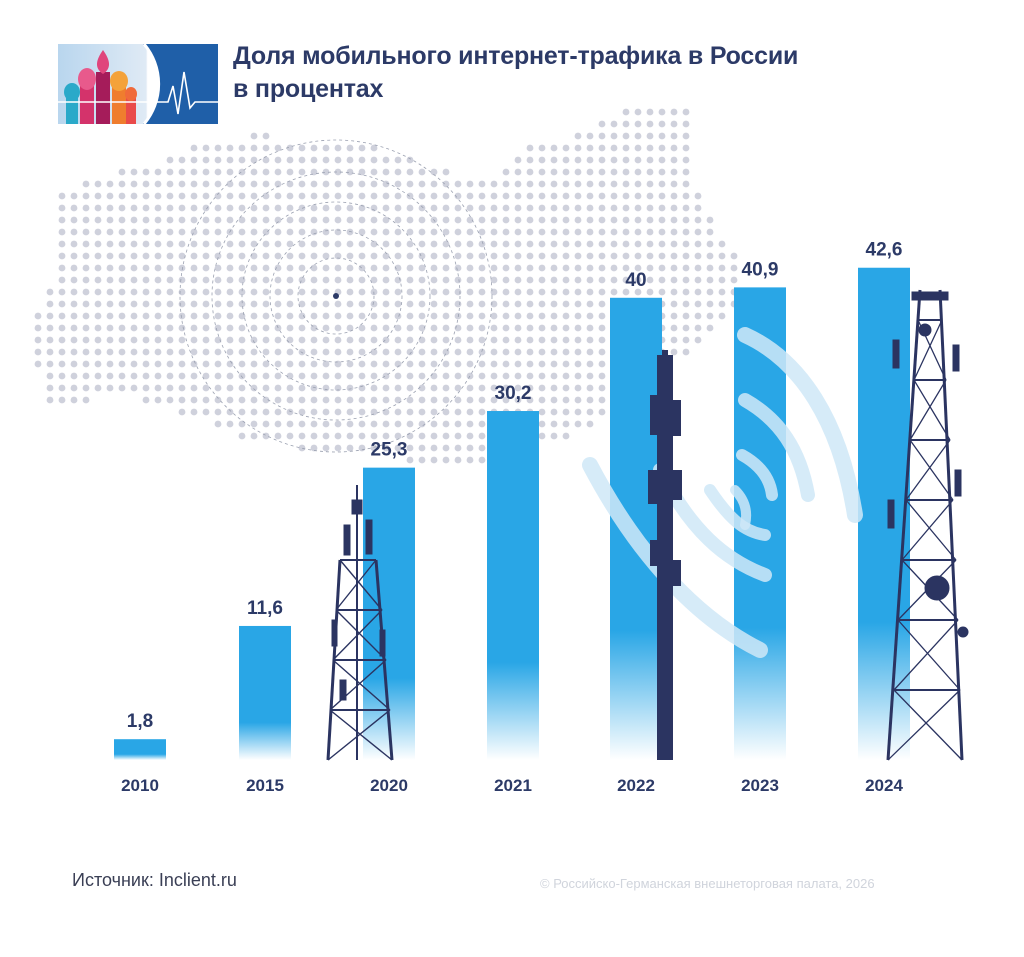 The image size is (1024, 957). What do you see at coordinates (636, 785) in the screenshot?
I see `category-label-2022: 2022` at bounding box center [636, 785].